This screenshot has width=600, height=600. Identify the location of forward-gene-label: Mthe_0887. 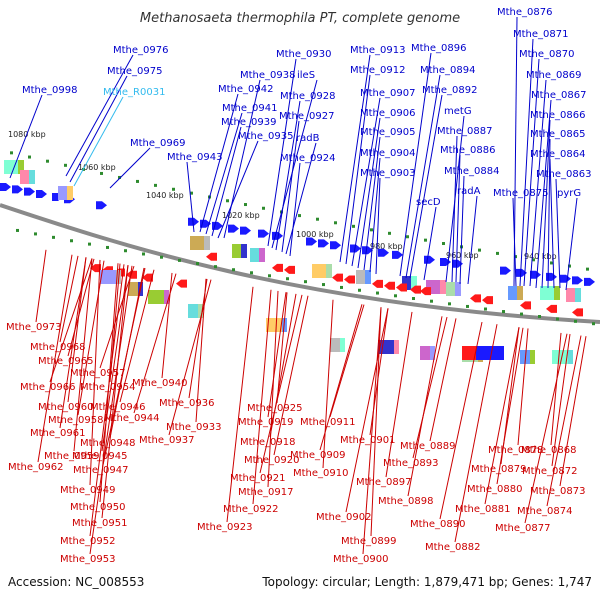
(465, 131).